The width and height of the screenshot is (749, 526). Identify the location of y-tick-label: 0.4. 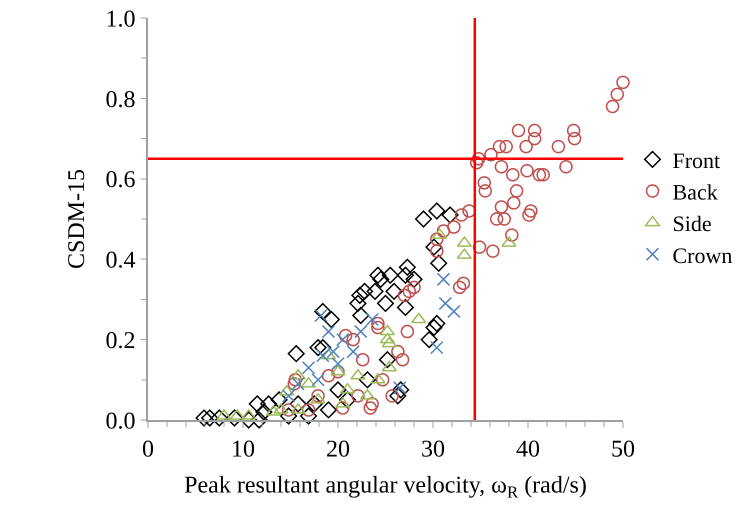
(120, 261).